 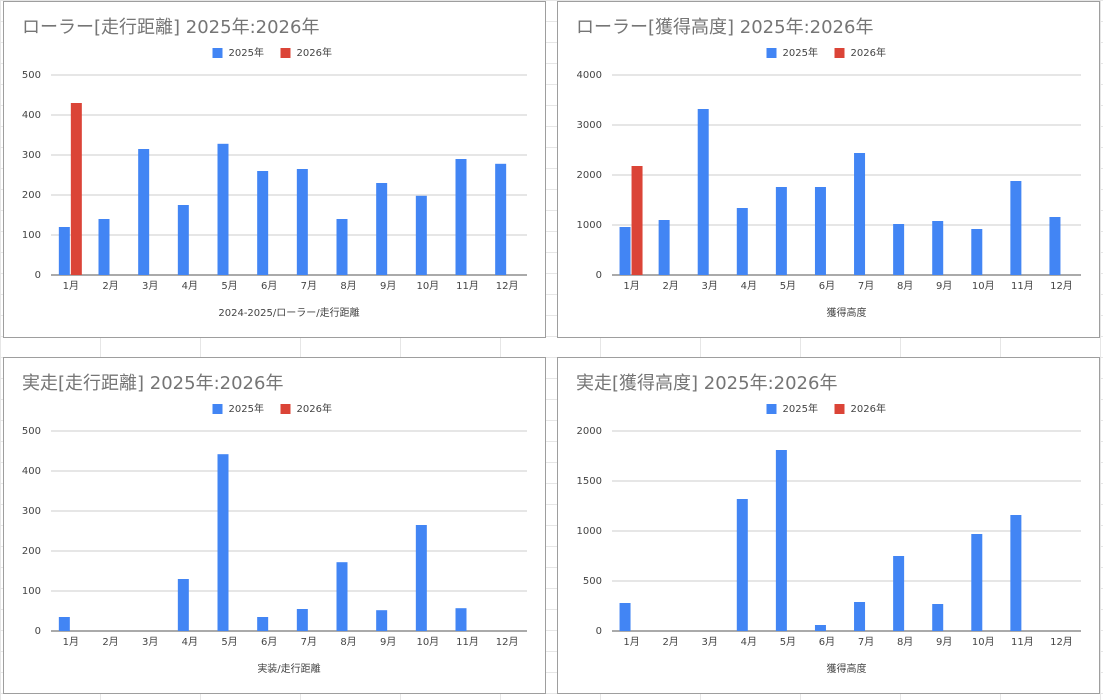 What do you see at coordinates (288, 312) in the screenshot?
I see `x-axis-label: 2024-2025/ローラー/走行距離` at bounding box center [288, 312].